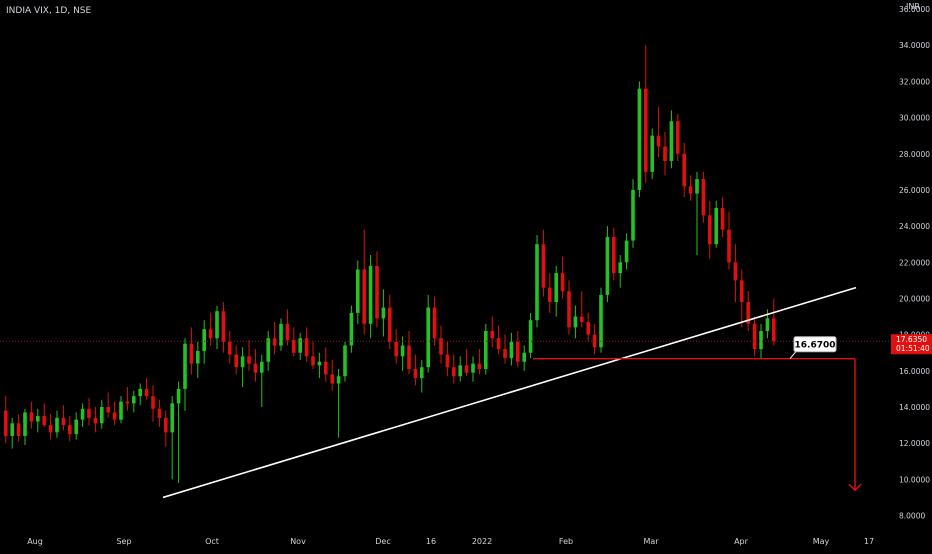  I want to click on y-tick-label: 10.0000, so click(914, 479).